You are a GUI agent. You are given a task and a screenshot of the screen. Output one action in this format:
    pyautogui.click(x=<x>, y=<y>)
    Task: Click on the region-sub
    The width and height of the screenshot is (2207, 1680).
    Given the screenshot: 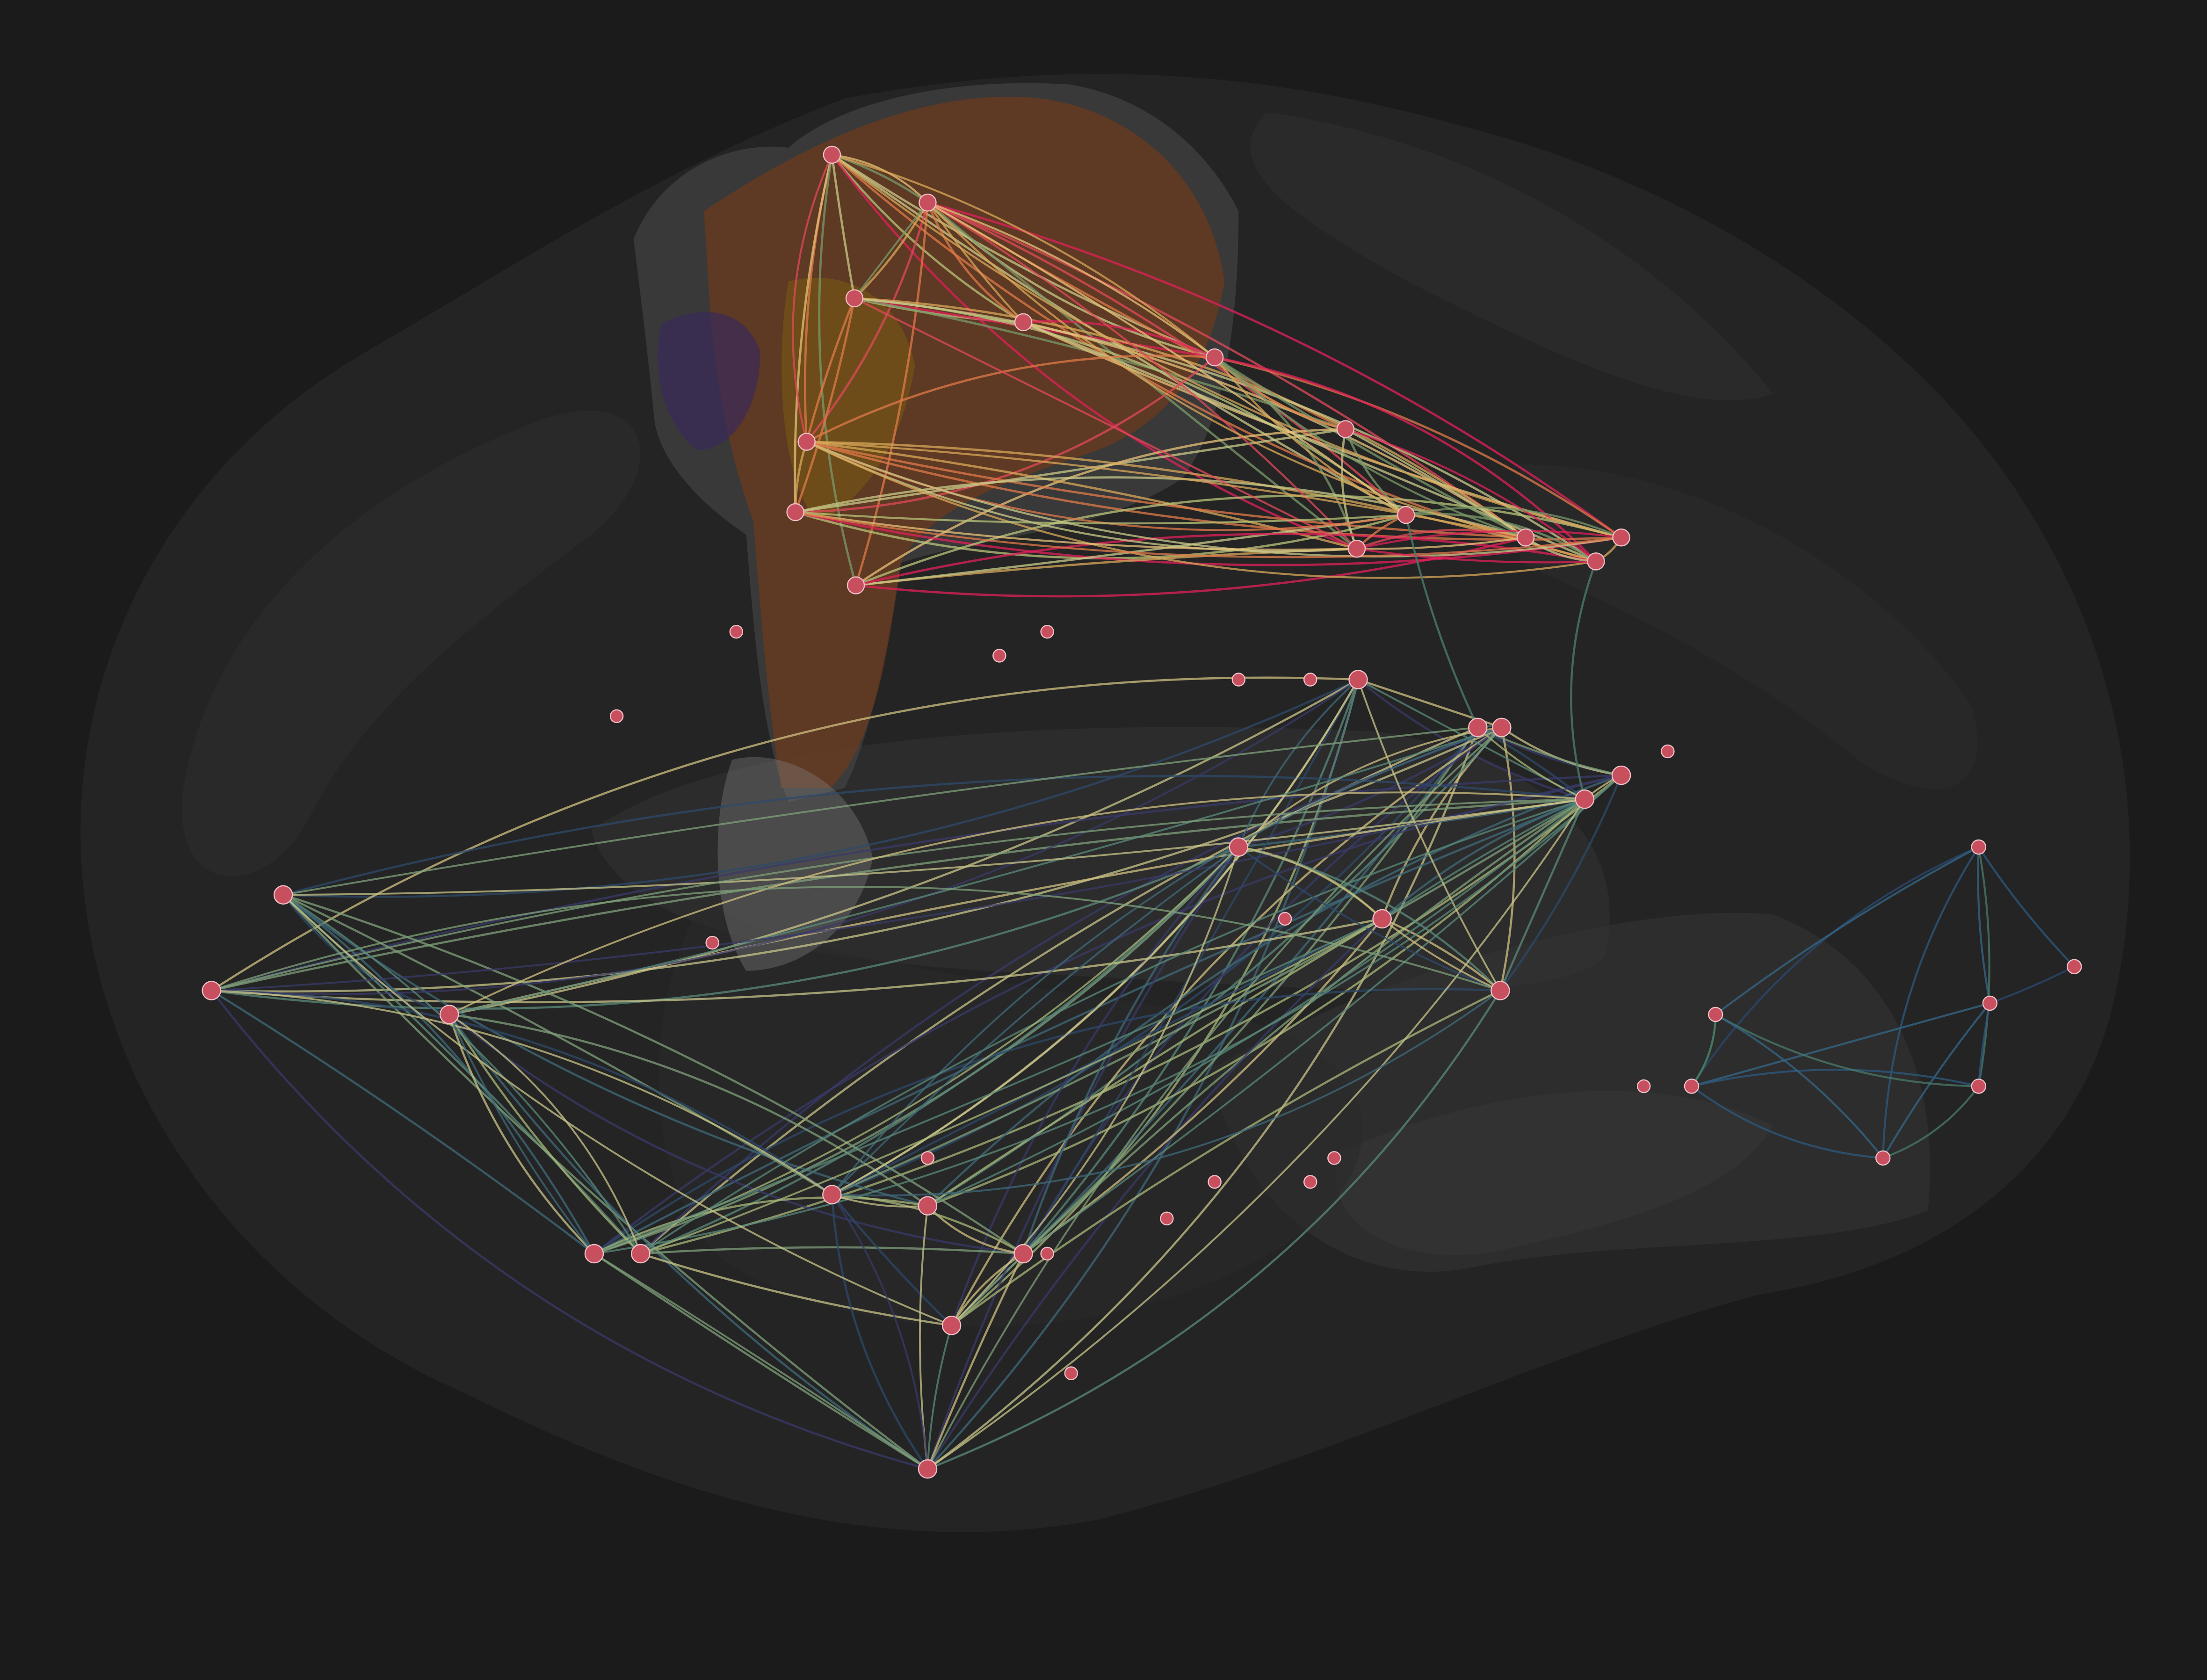 What is the action you would take?
    pyautogui.click(x=848, y=399)
    